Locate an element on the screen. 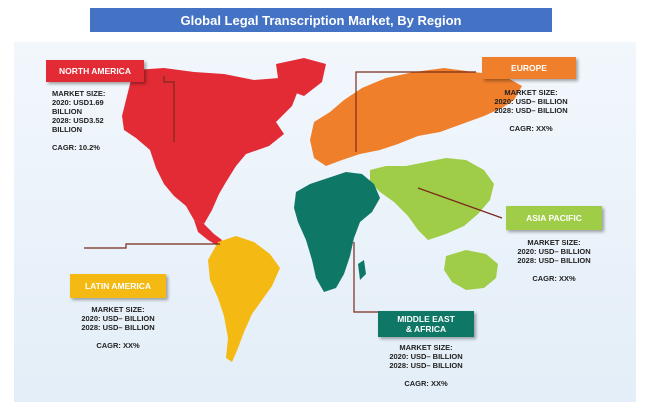  mea-2028-value: 2028: USD– BILLION is located at coordinates (426, 365).